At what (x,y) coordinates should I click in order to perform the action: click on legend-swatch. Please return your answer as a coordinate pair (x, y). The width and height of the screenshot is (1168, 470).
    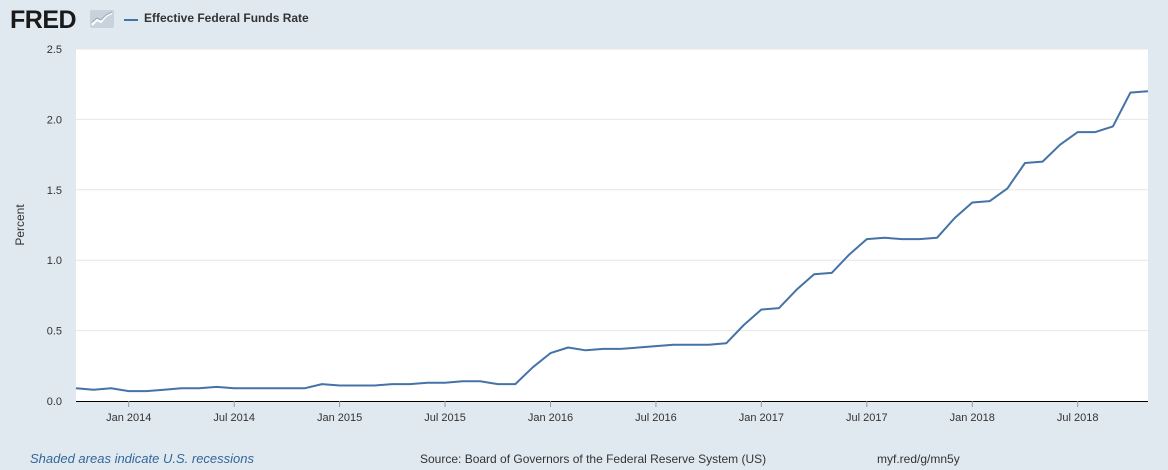
    Looking at the image, I should click on (131, 20).